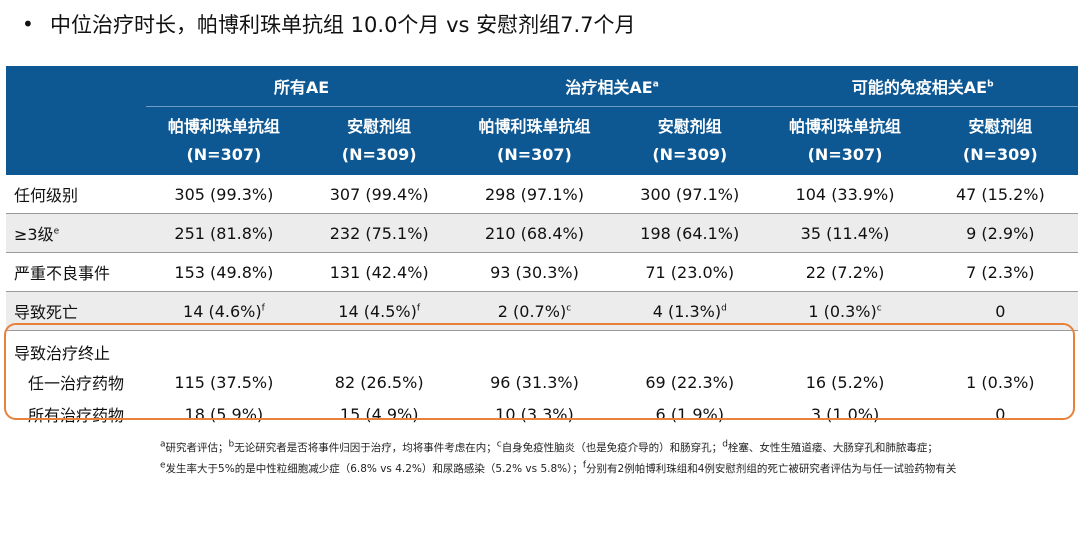  What do you see at coordinates (1000, 382) in the screenshot?
I see `table-cell: 1 (0.3%)` at bounding box center [1000, 382].